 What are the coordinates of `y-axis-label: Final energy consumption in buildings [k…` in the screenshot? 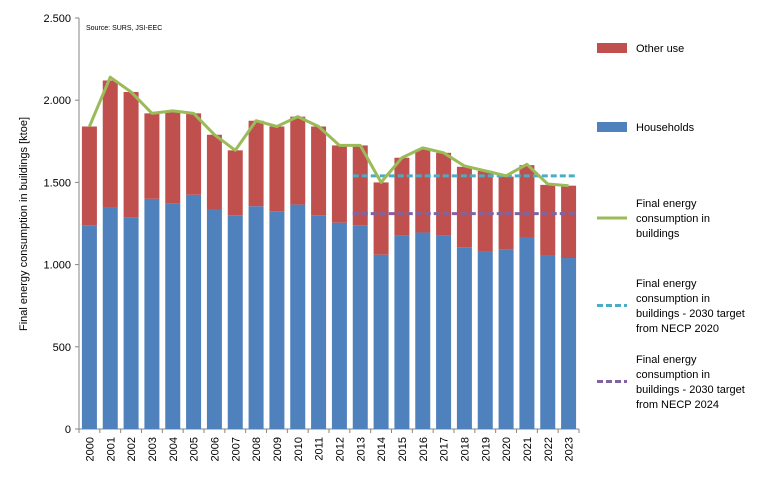 It's located at (24, 224).